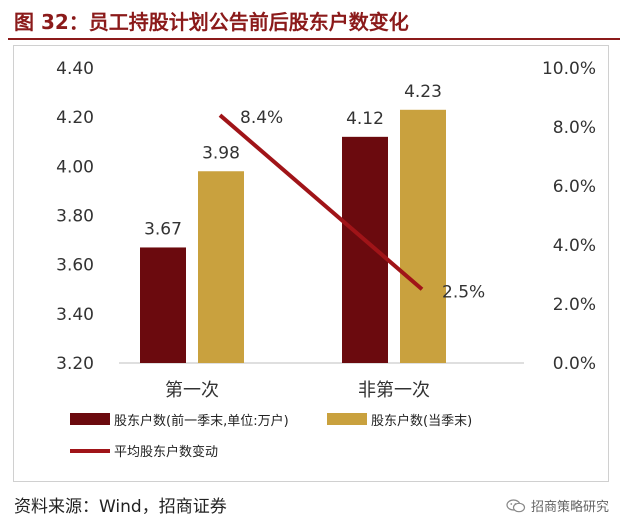 This screenshot has width=627, height=528. What do you see at coordinates (261, 118) in the screenshot?
I see `line-data-label: 8.4%` at bounding box center [261, 118].